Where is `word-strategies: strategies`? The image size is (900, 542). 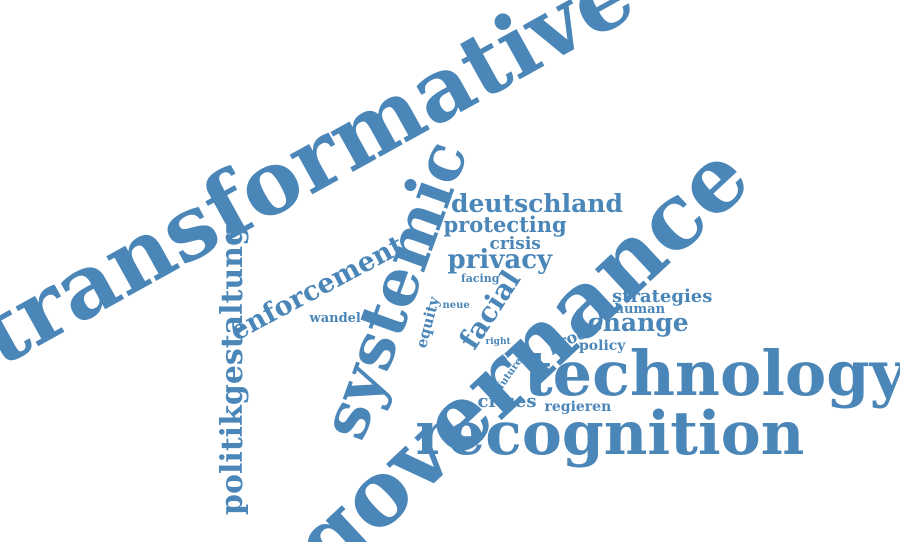 word-strategies: strategies is located at coordinates (662, 296).